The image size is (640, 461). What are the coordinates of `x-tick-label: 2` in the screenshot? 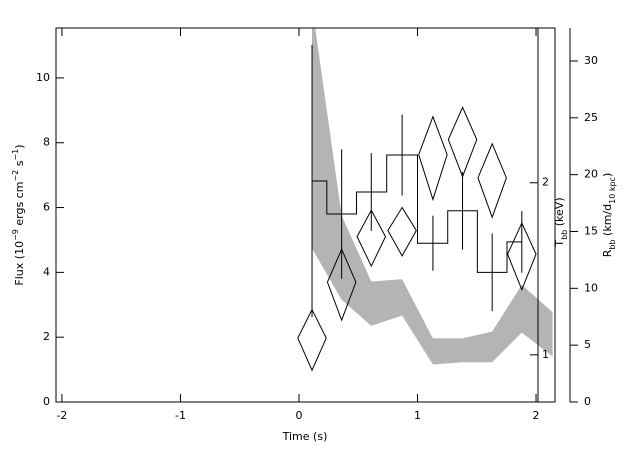 It's located at (536, 415).